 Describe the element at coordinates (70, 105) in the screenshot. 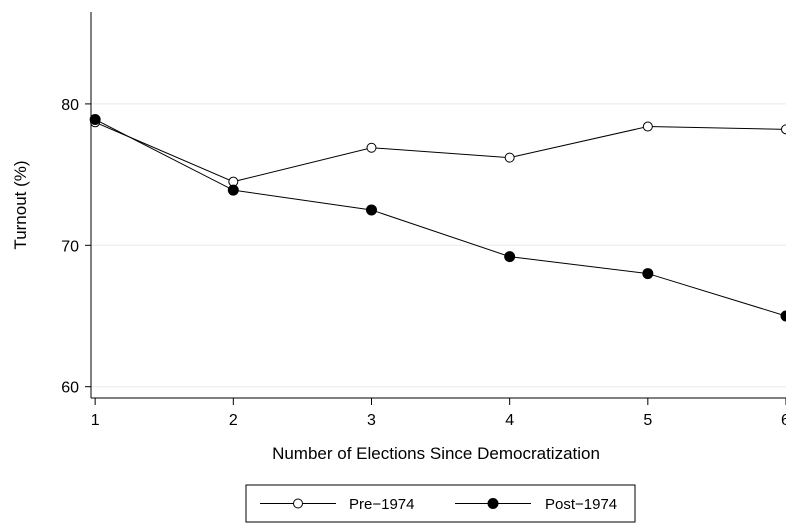

I see `y-tick-label: 80` at that location.